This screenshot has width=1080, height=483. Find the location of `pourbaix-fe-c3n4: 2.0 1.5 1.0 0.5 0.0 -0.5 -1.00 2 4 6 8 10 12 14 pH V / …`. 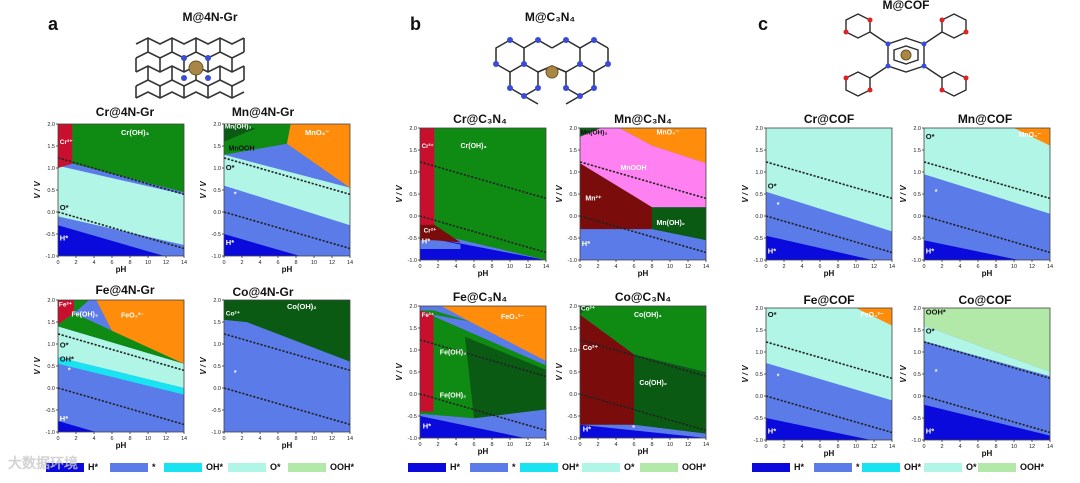

pourbaix-fe-c3n4: 2.0 1.5 1.0 0.5 0.0 -0.5 -1.00 2 4 6 8 10 12 14 pH V / … is located at coordinates (472, 380).